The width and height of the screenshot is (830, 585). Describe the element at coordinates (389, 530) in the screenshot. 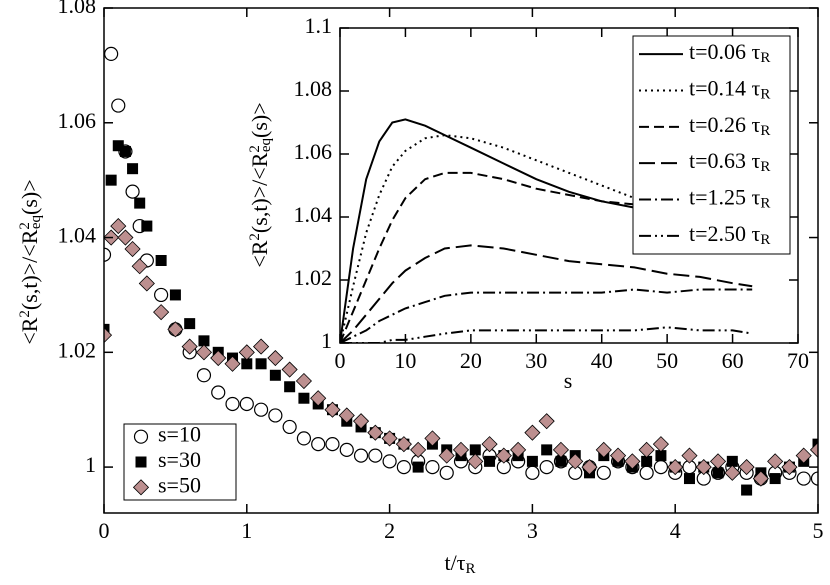

I see `x-tick-label: 2` at that location.